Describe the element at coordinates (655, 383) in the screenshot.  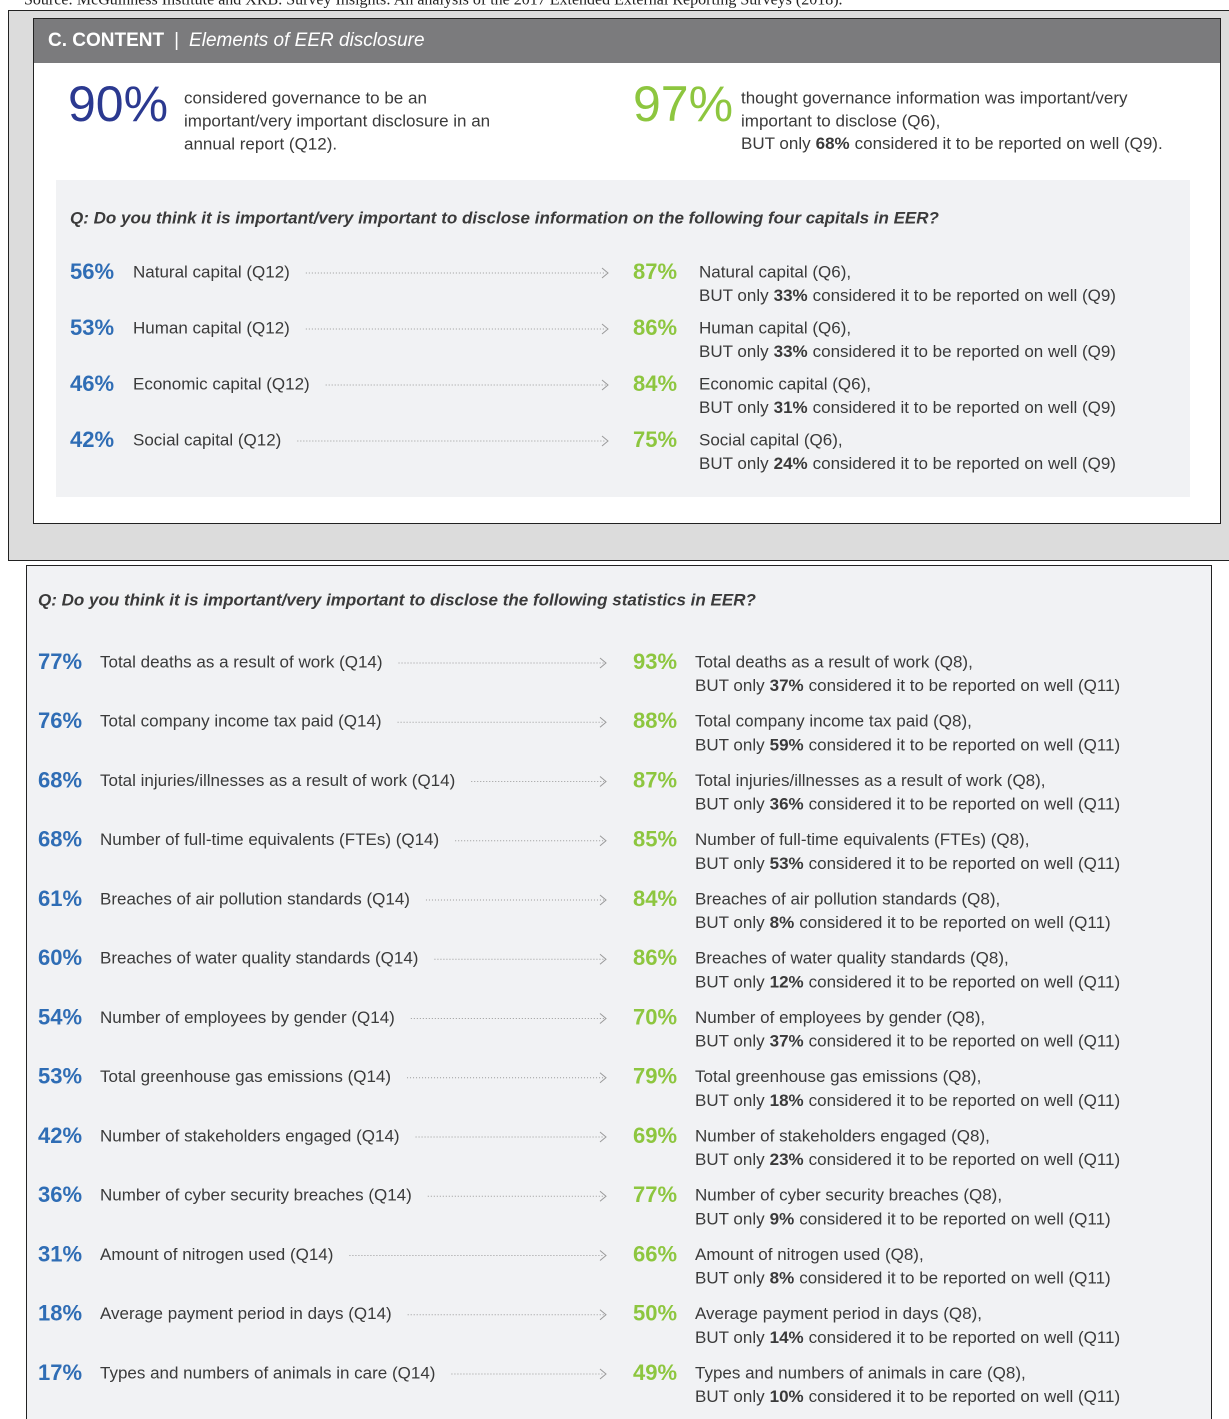
I see `right-value: 84%` at that location.